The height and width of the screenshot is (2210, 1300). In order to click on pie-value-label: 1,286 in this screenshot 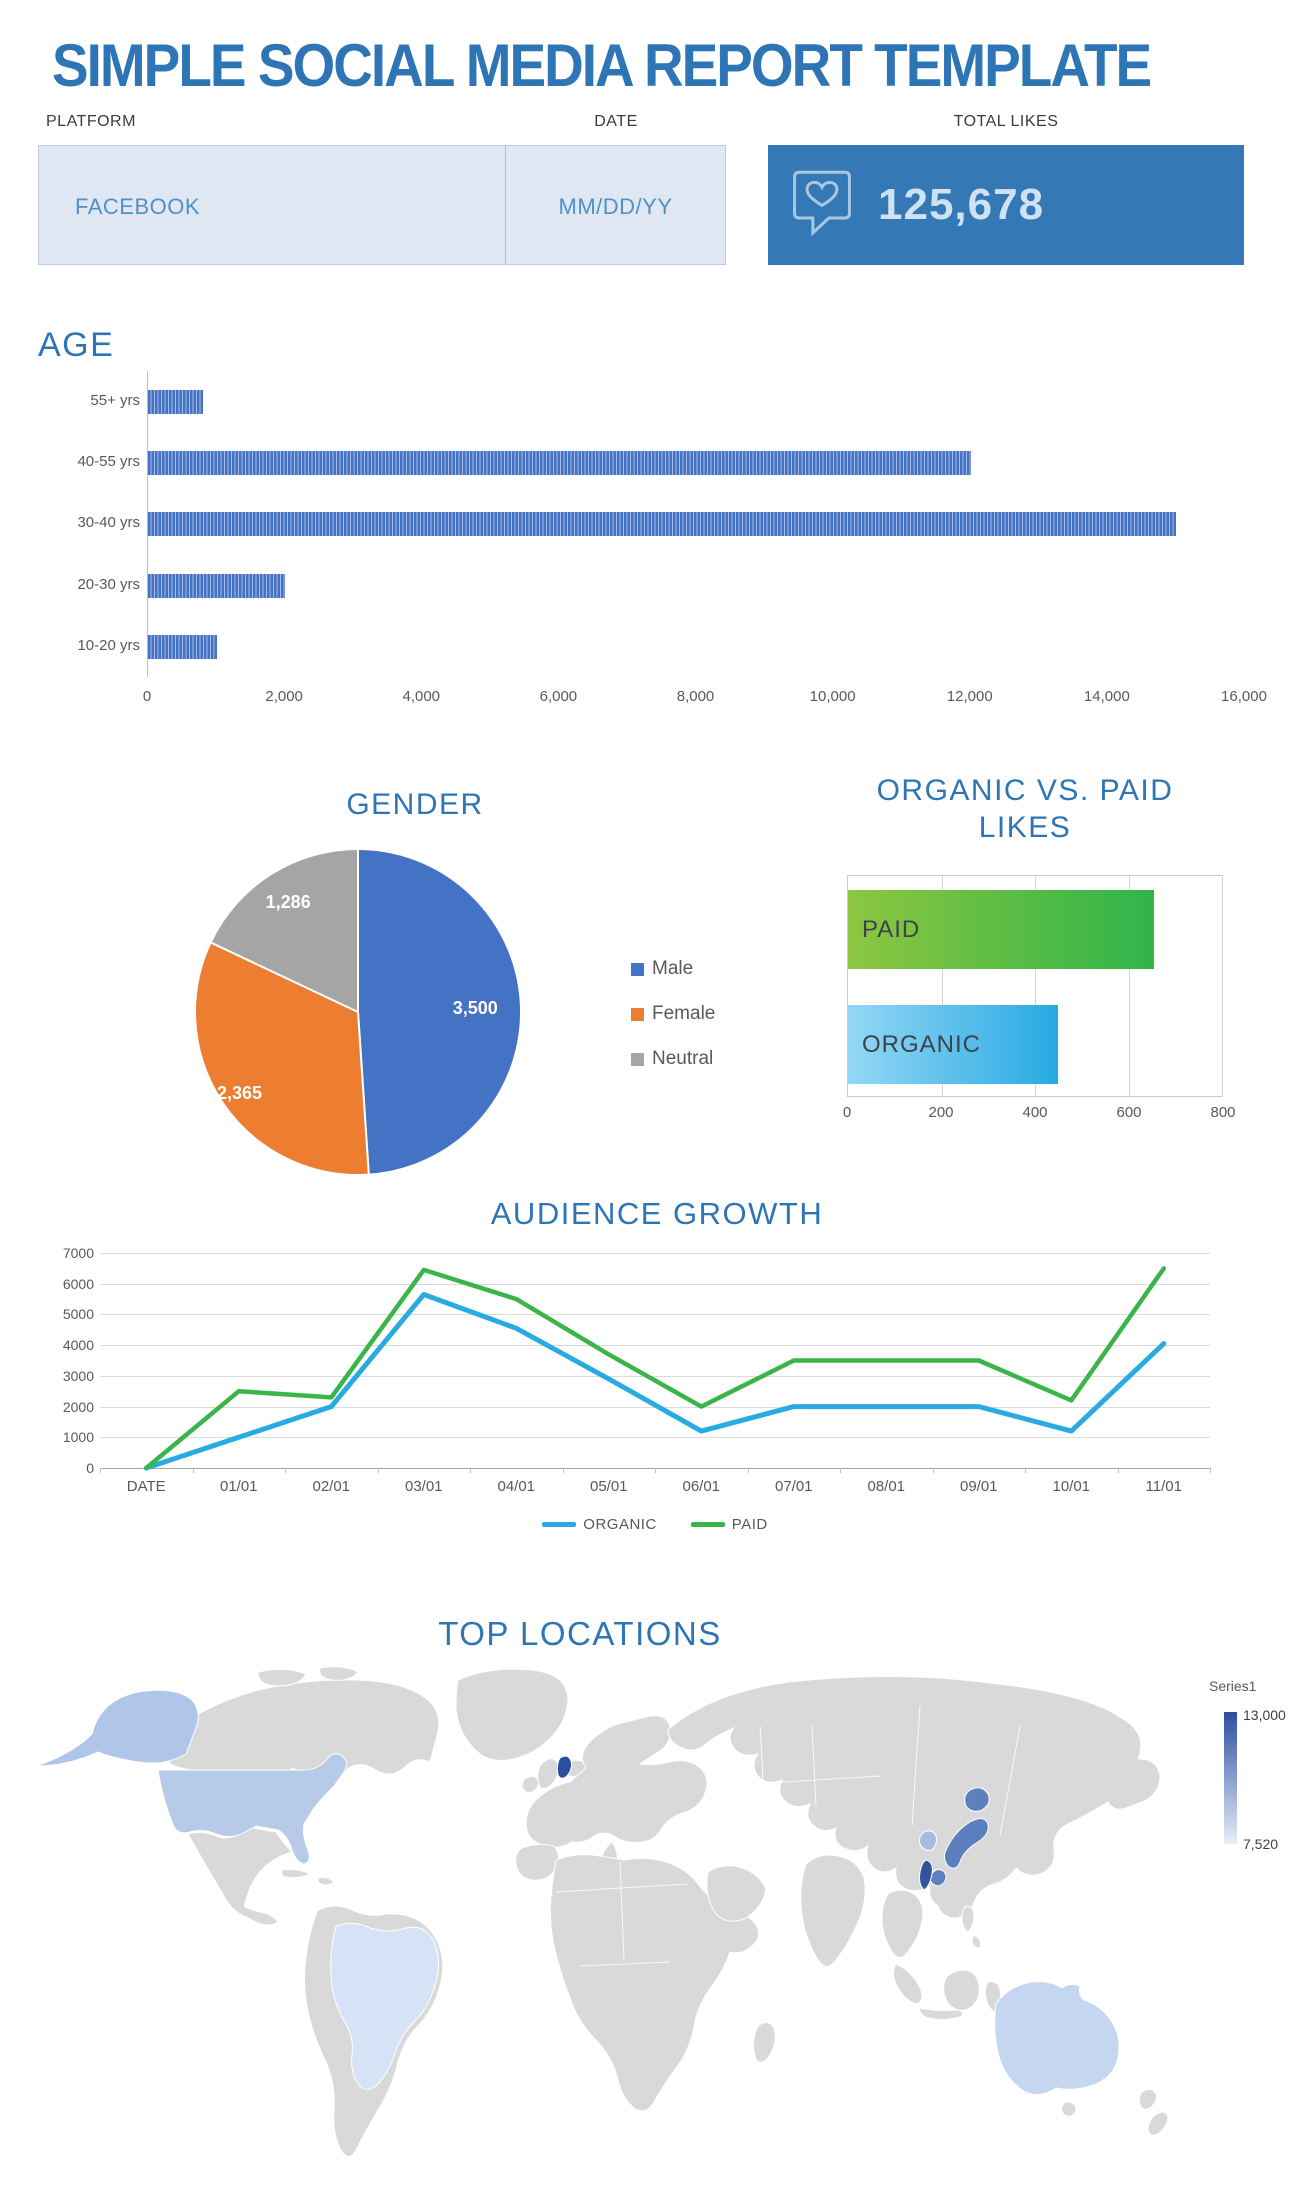, I will do `click(288, 902)`.